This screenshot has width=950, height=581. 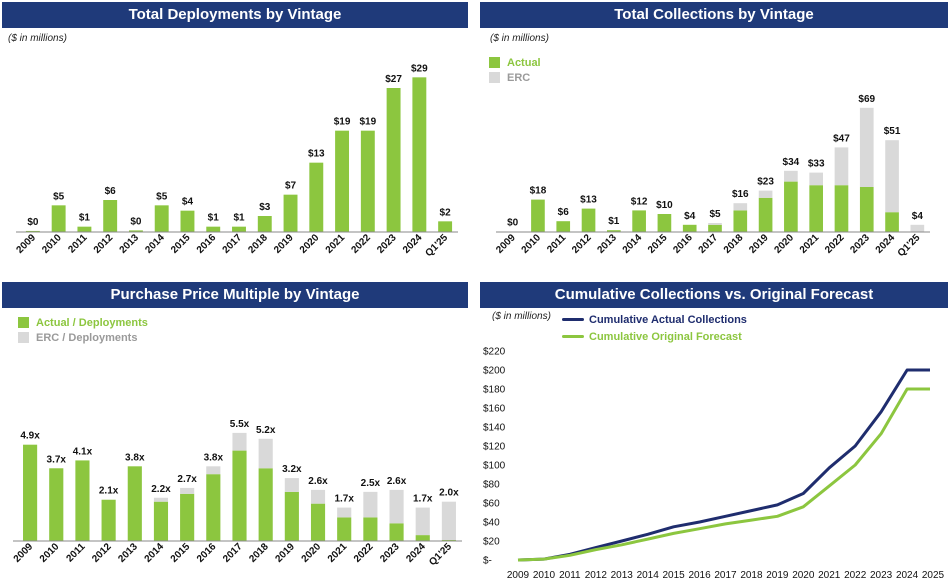 I want to click on multiple-data-label: 3.2x, so click(x=292, y=469).